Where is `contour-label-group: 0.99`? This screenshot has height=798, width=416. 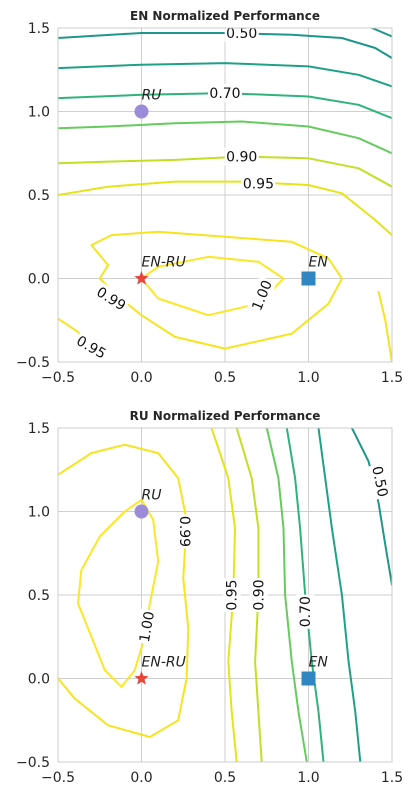
contour-label-group: 0.99 is located at coordinates (184, 531).